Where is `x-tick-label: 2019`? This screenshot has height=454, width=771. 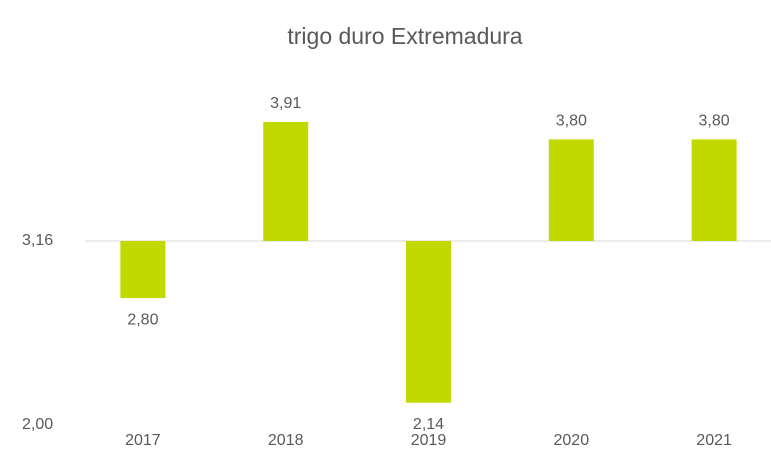 x-tick-label: 2019 is located at coordinates (429, 440).